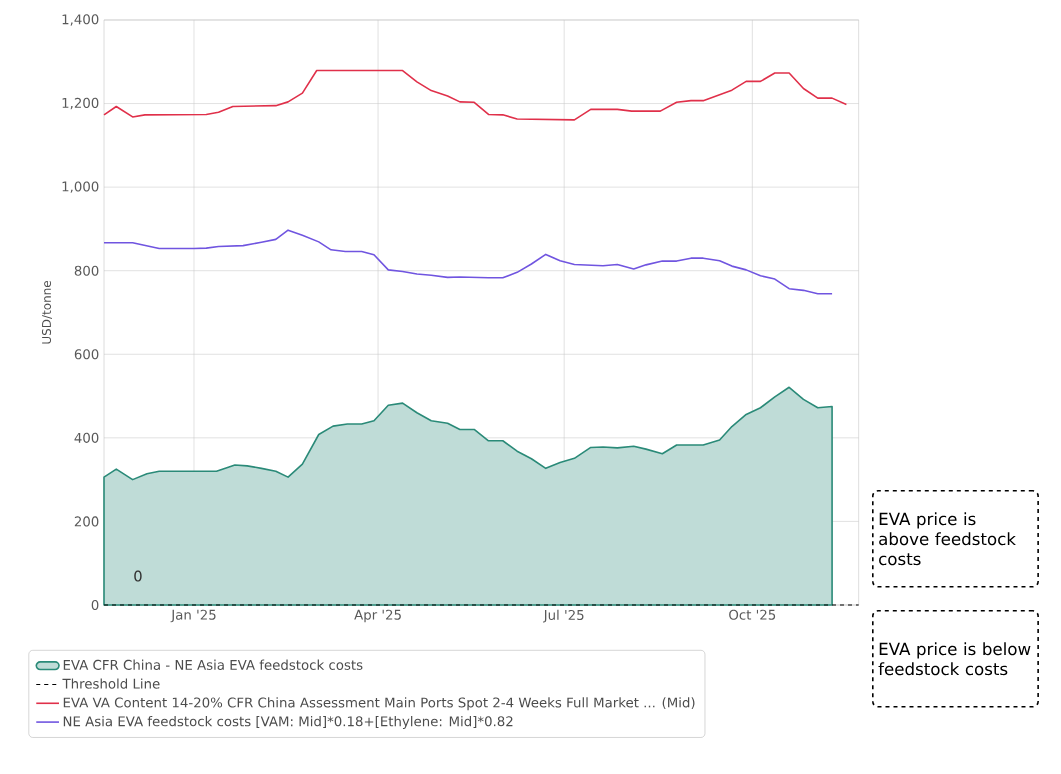 This screenshot has width=1061, height=774. I want to click on text: EVA price is above feedstock costs, so click(947, 539).